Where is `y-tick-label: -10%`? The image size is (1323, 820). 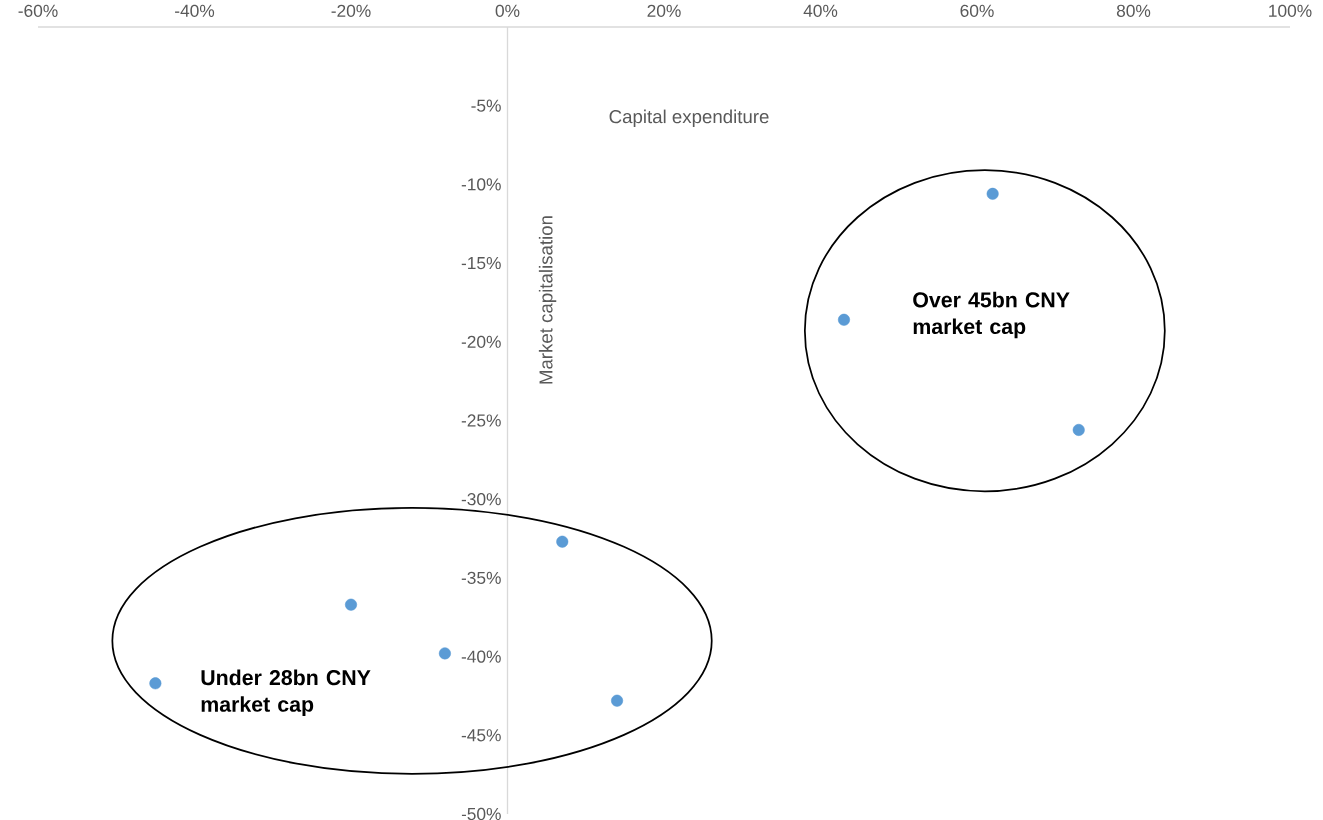
y-tick-label: -10% is located at coordinates (481, 184).